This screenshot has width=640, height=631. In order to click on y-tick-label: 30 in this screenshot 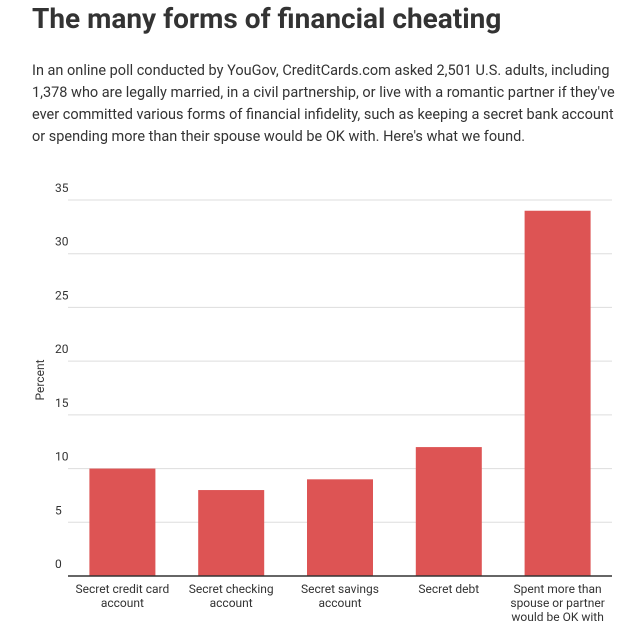, I will do `click(62, 242)`.